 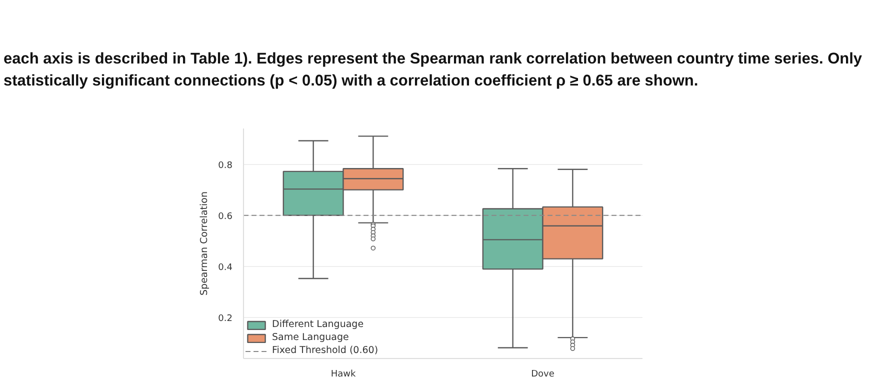 What do you see at coordinates (343, 375) in the screenshot?
I see `x-tick-label: Hawk` at bounding box center [343, 375].